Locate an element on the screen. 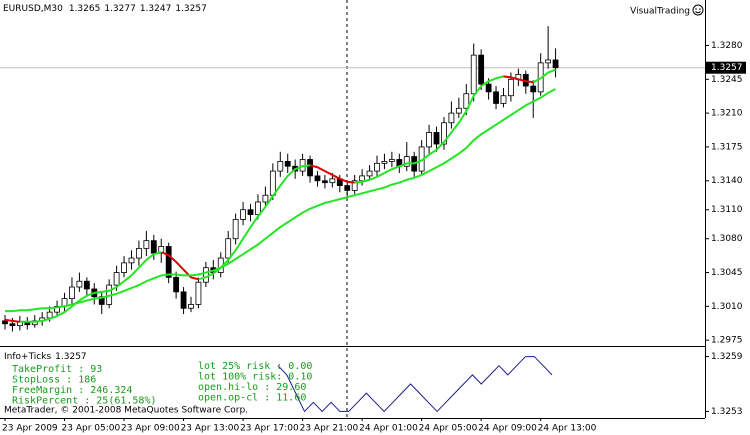  x-tick-label: 24 Apr 09:00 is located at coordinates (507, 429).